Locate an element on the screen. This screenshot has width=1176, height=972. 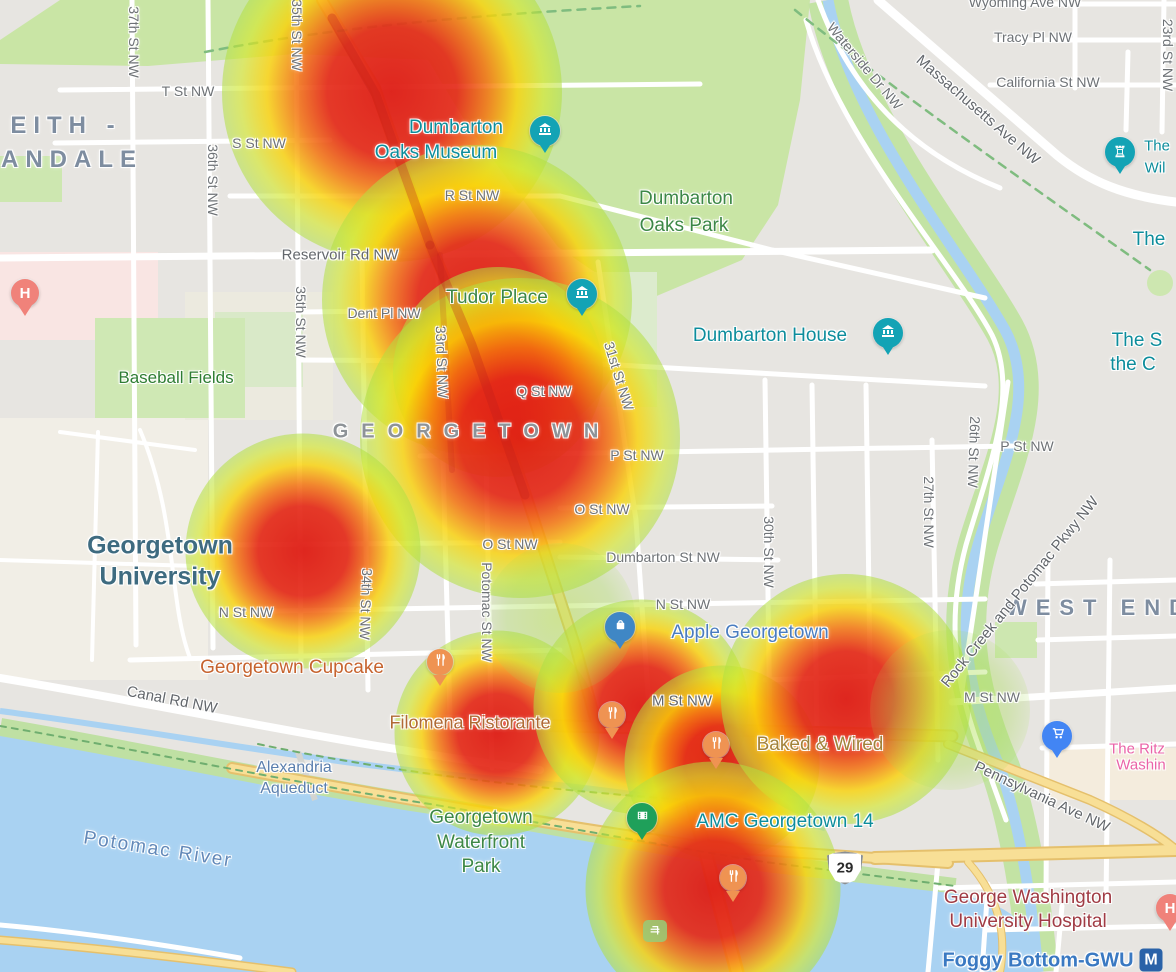
cart-icon is located at coordinates (1057, 736).